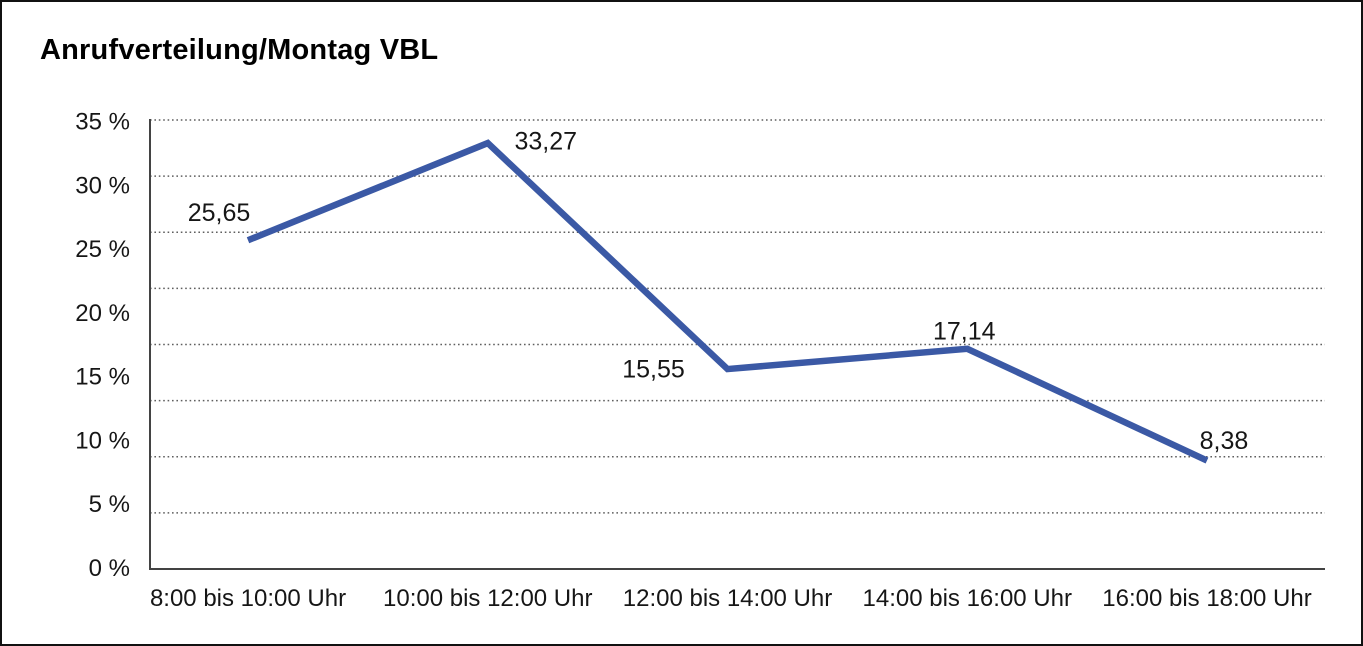 The image size is (1363, 646). I want to click on x-category-label: 14:00 bis 16:00 Uhr, so click(967, 598).